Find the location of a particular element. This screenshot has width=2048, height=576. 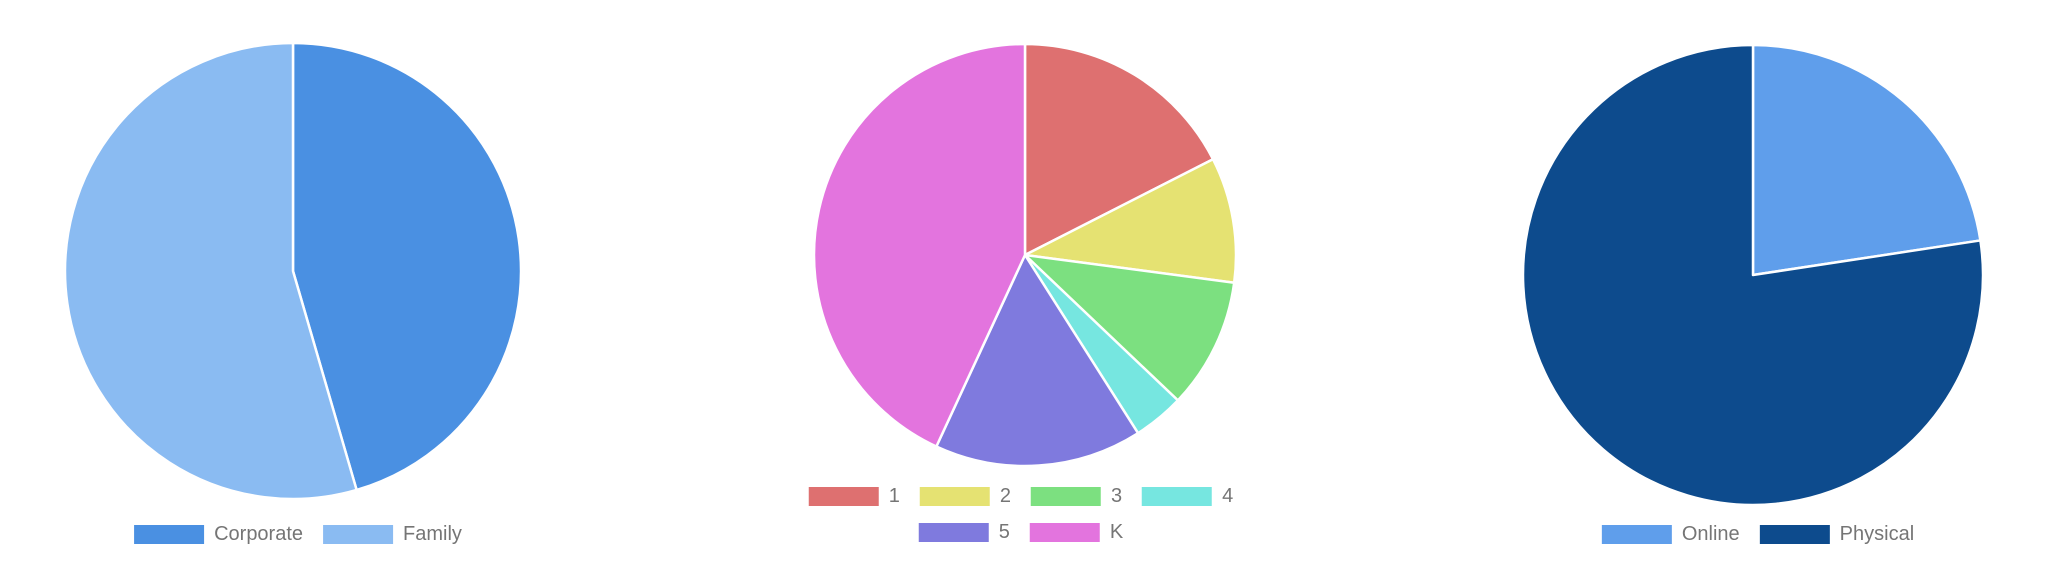

pie-1-slice-Family is located at coordinates (210, 271).